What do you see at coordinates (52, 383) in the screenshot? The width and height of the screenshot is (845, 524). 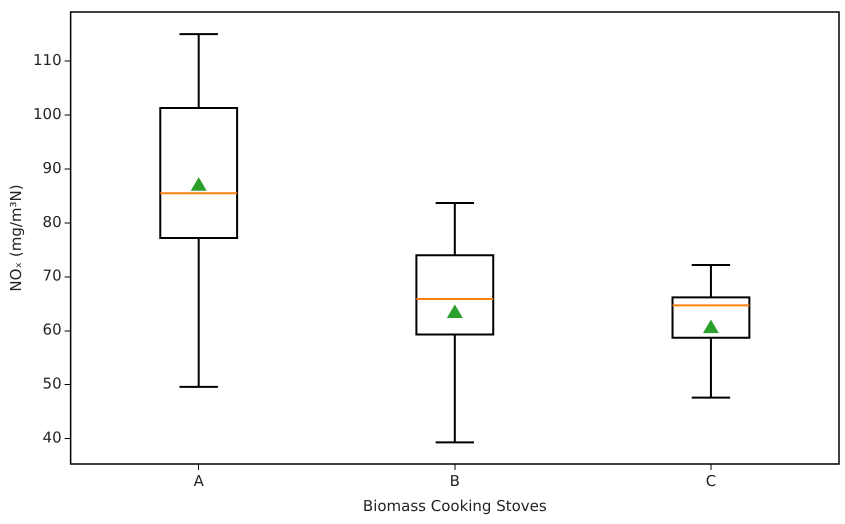 I see `y-tick-label: 50` at bounding box center [52, 383].